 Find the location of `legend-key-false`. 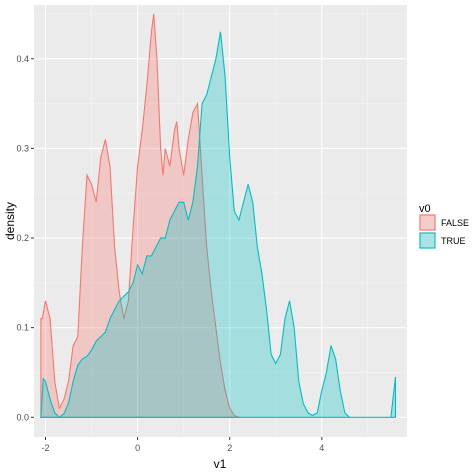

legend-key-false is located at coordinates (427, 222).